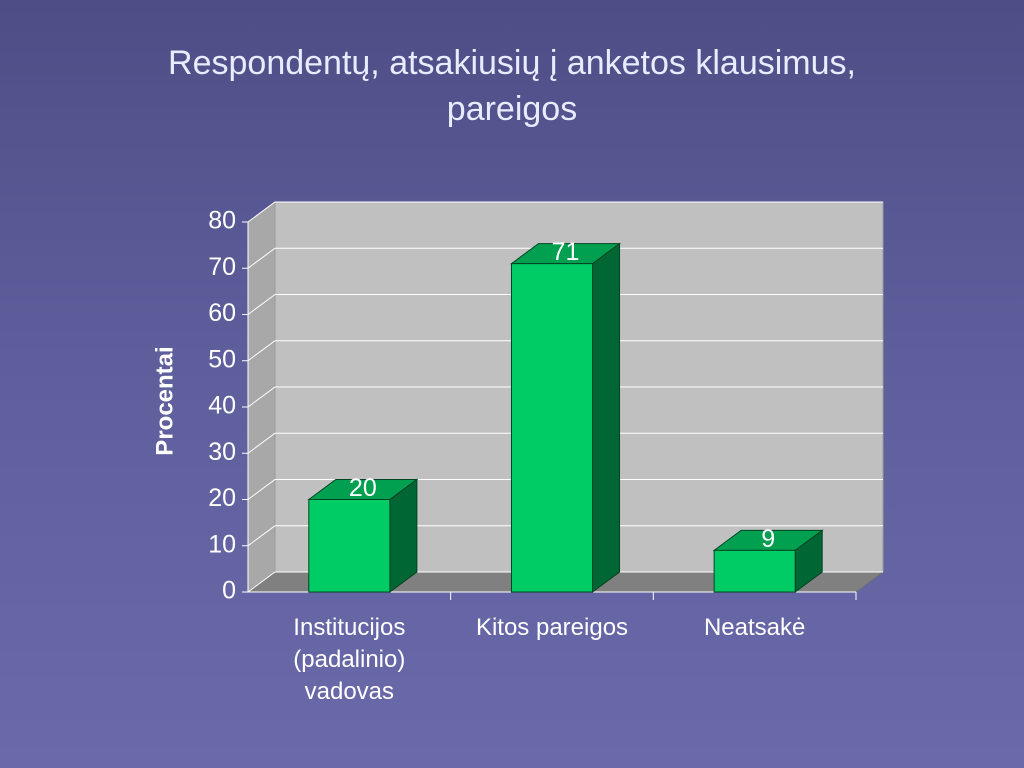 The height and width of the screenshot is (768, 1024). I want to click on y-tick-label: 0, so click(229, 591).